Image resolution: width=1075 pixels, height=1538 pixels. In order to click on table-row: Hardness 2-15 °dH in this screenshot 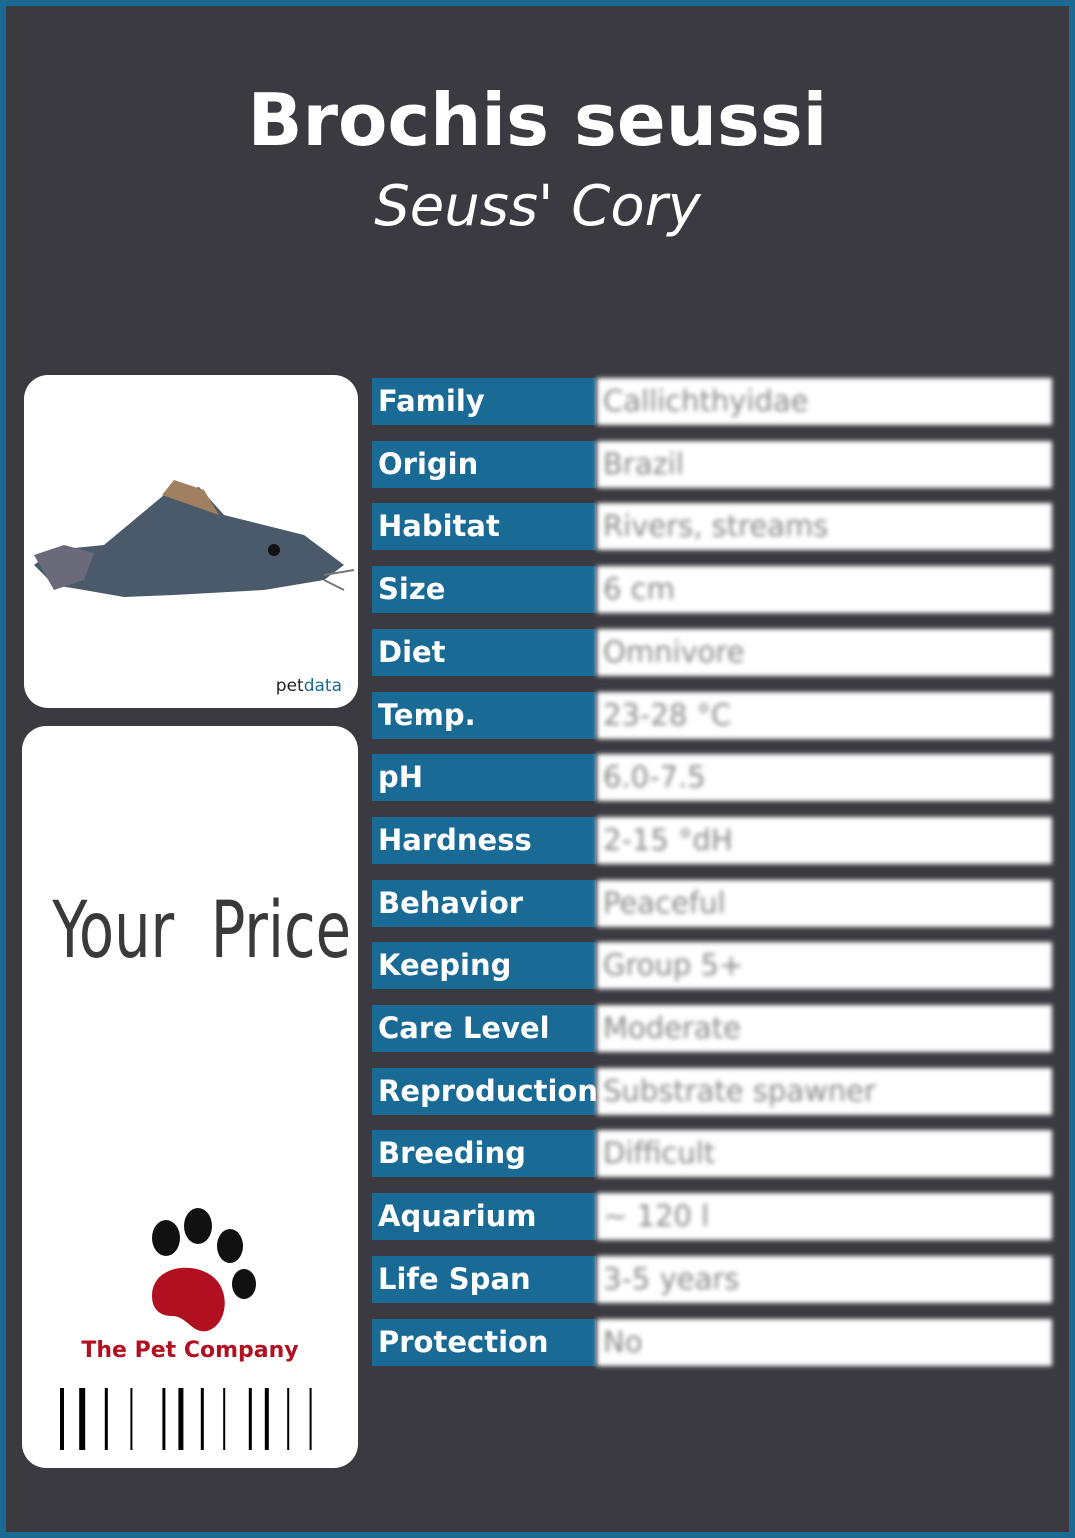, I will do `click(712, 840)`.